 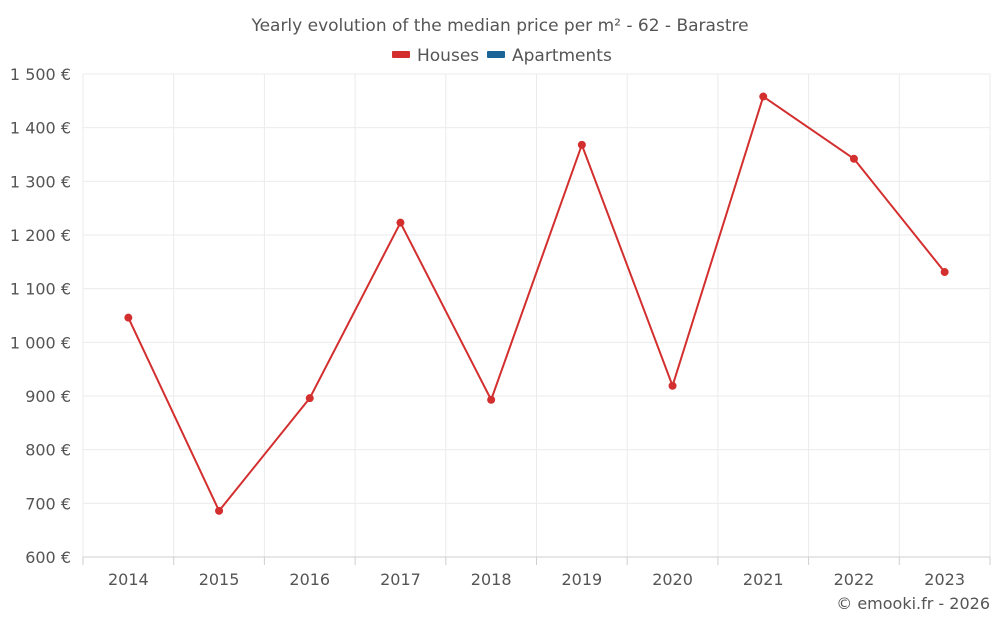 What do you see at coordinates (944, 272) in the screenshot?
I see `data-point-houses-2023` at bounding box center [944, 272].